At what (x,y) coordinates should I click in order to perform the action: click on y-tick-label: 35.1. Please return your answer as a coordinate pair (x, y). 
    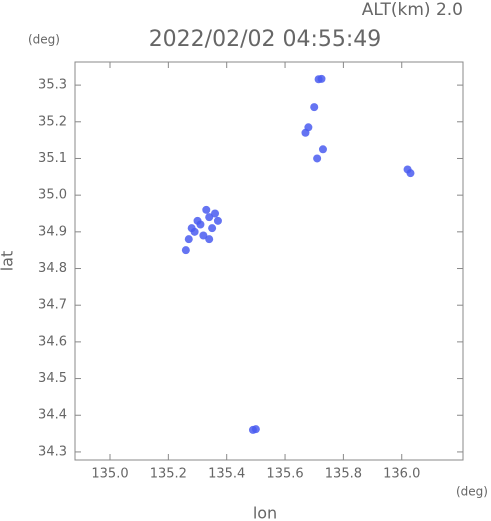
    Looking at the image, I should click on (52, 158).